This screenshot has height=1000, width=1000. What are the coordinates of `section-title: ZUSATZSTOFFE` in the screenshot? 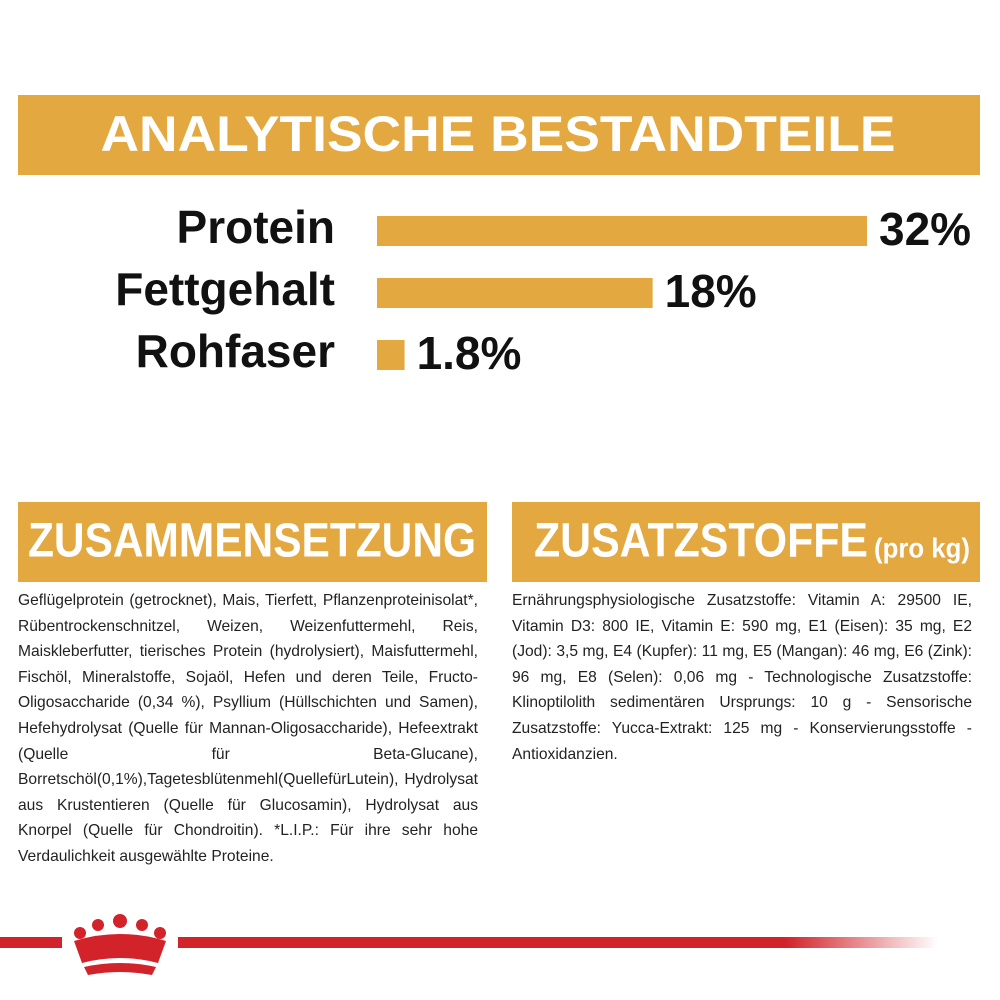 It's located at (701, 541).